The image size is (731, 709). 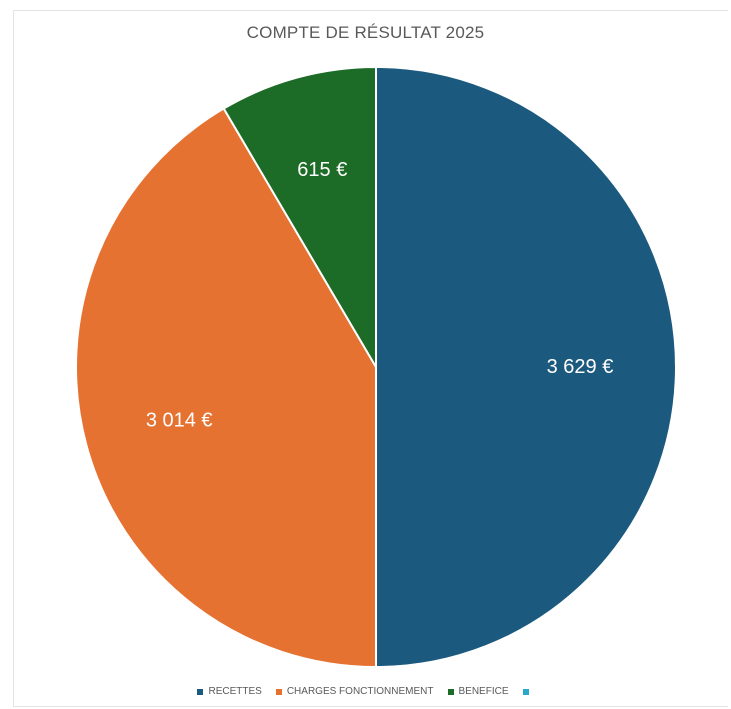 I want to click on pie-slice-benefice, so click(x=299, y=218).